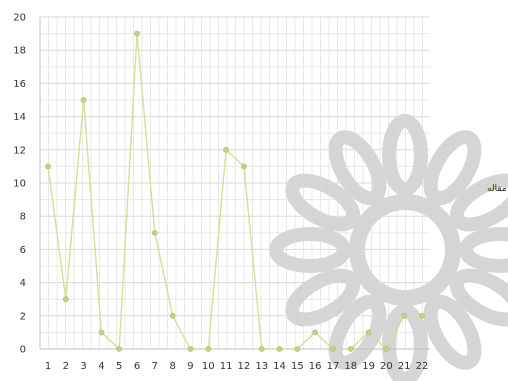 The height and width of the screenshot is (381, 508). What do you see at coordinates (23, 250) in the screenshot?
I see `y-tick-label: 6` at bounding box center [23, 250].